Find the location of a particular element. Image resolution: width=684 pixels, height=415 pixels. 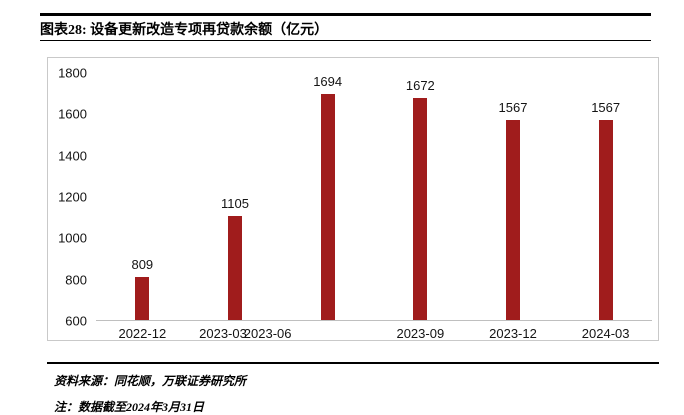

y-tick-label: 1800 is located at coordinates (72, 73).